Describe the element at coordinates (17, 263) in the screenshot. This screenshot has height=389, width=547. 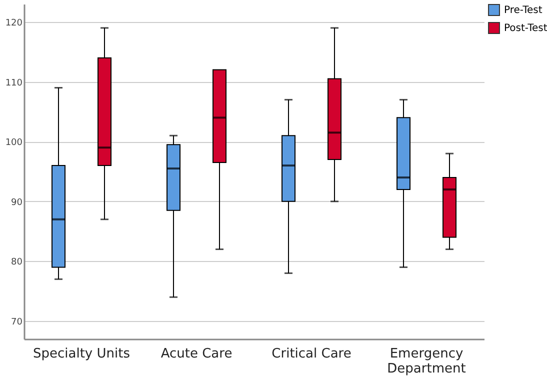
I see `y-tick-label: 80` at that location.